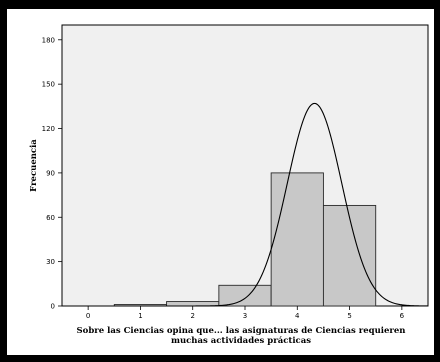  I want to click on x-tick-label-4: 4, so click(297, 316).